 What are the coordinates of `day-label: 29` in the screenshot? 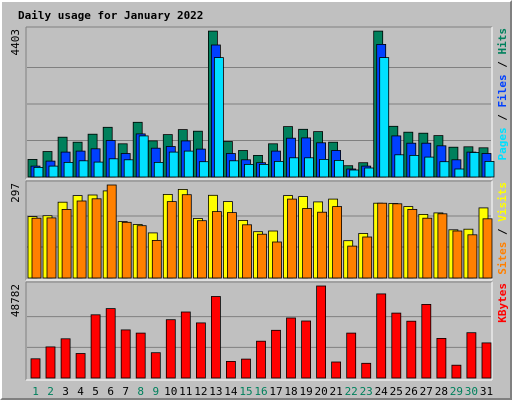 It's located at (456, 391).